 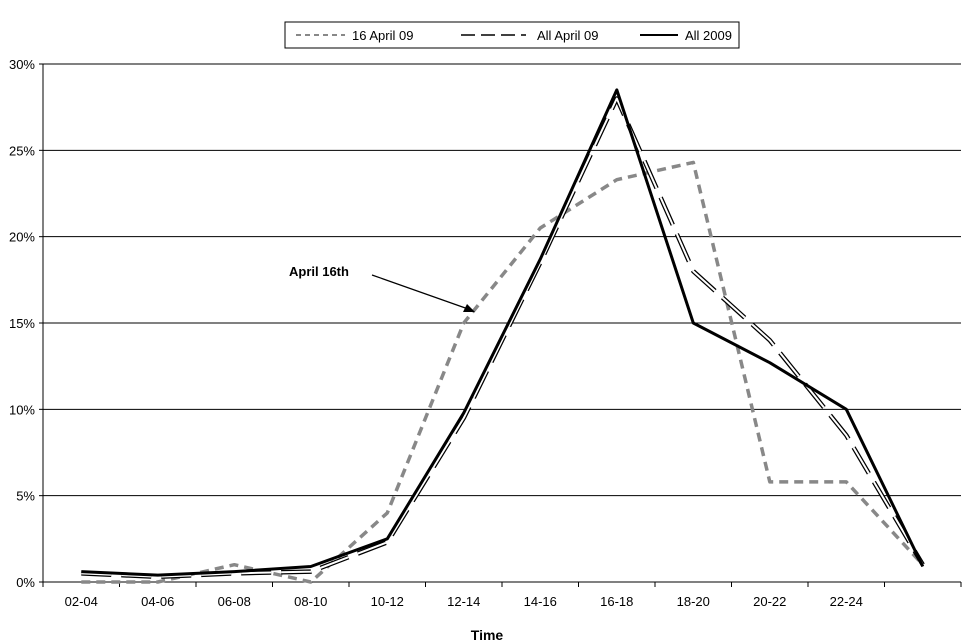 I want to click on x-tick-label: 18-20, so click(x=693, y=601).